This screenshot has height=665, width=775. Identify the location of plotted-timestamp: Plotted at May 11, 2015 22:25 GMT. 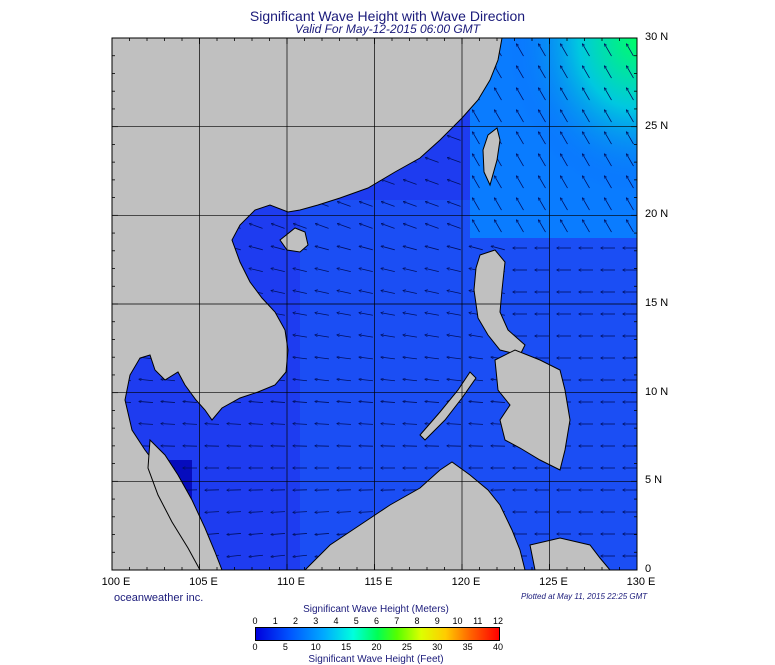
(584, 596).